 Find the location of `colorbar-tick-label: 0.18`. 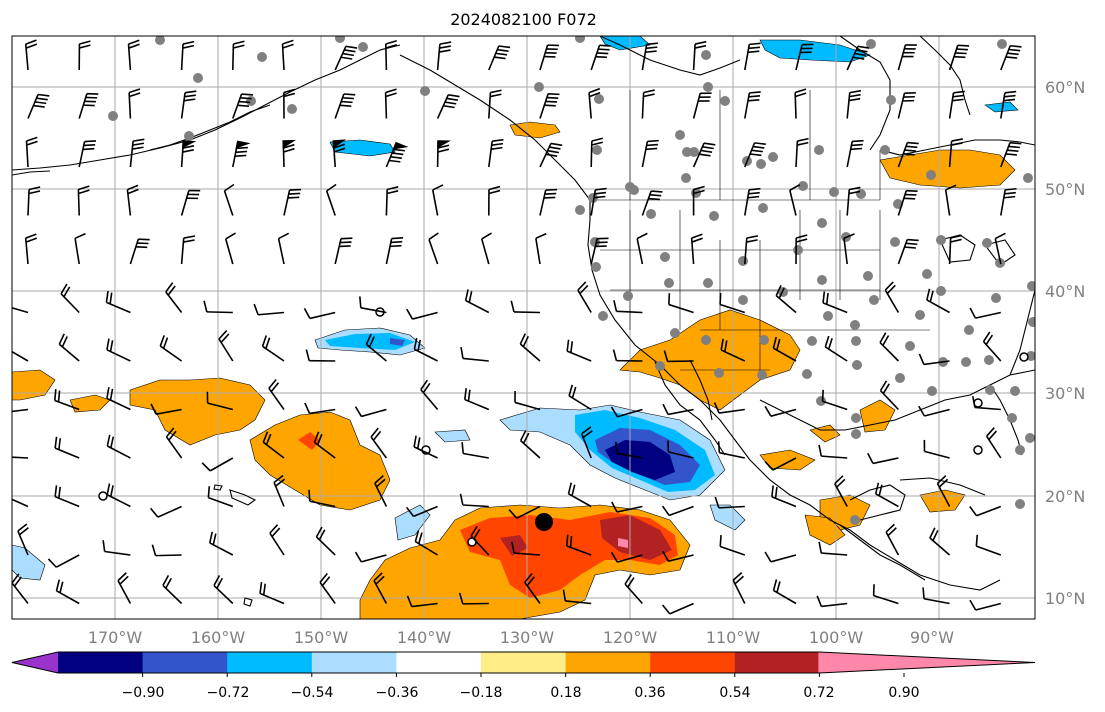

colorbar-tick-label: 0.18 is located at coordinates (565, 693).